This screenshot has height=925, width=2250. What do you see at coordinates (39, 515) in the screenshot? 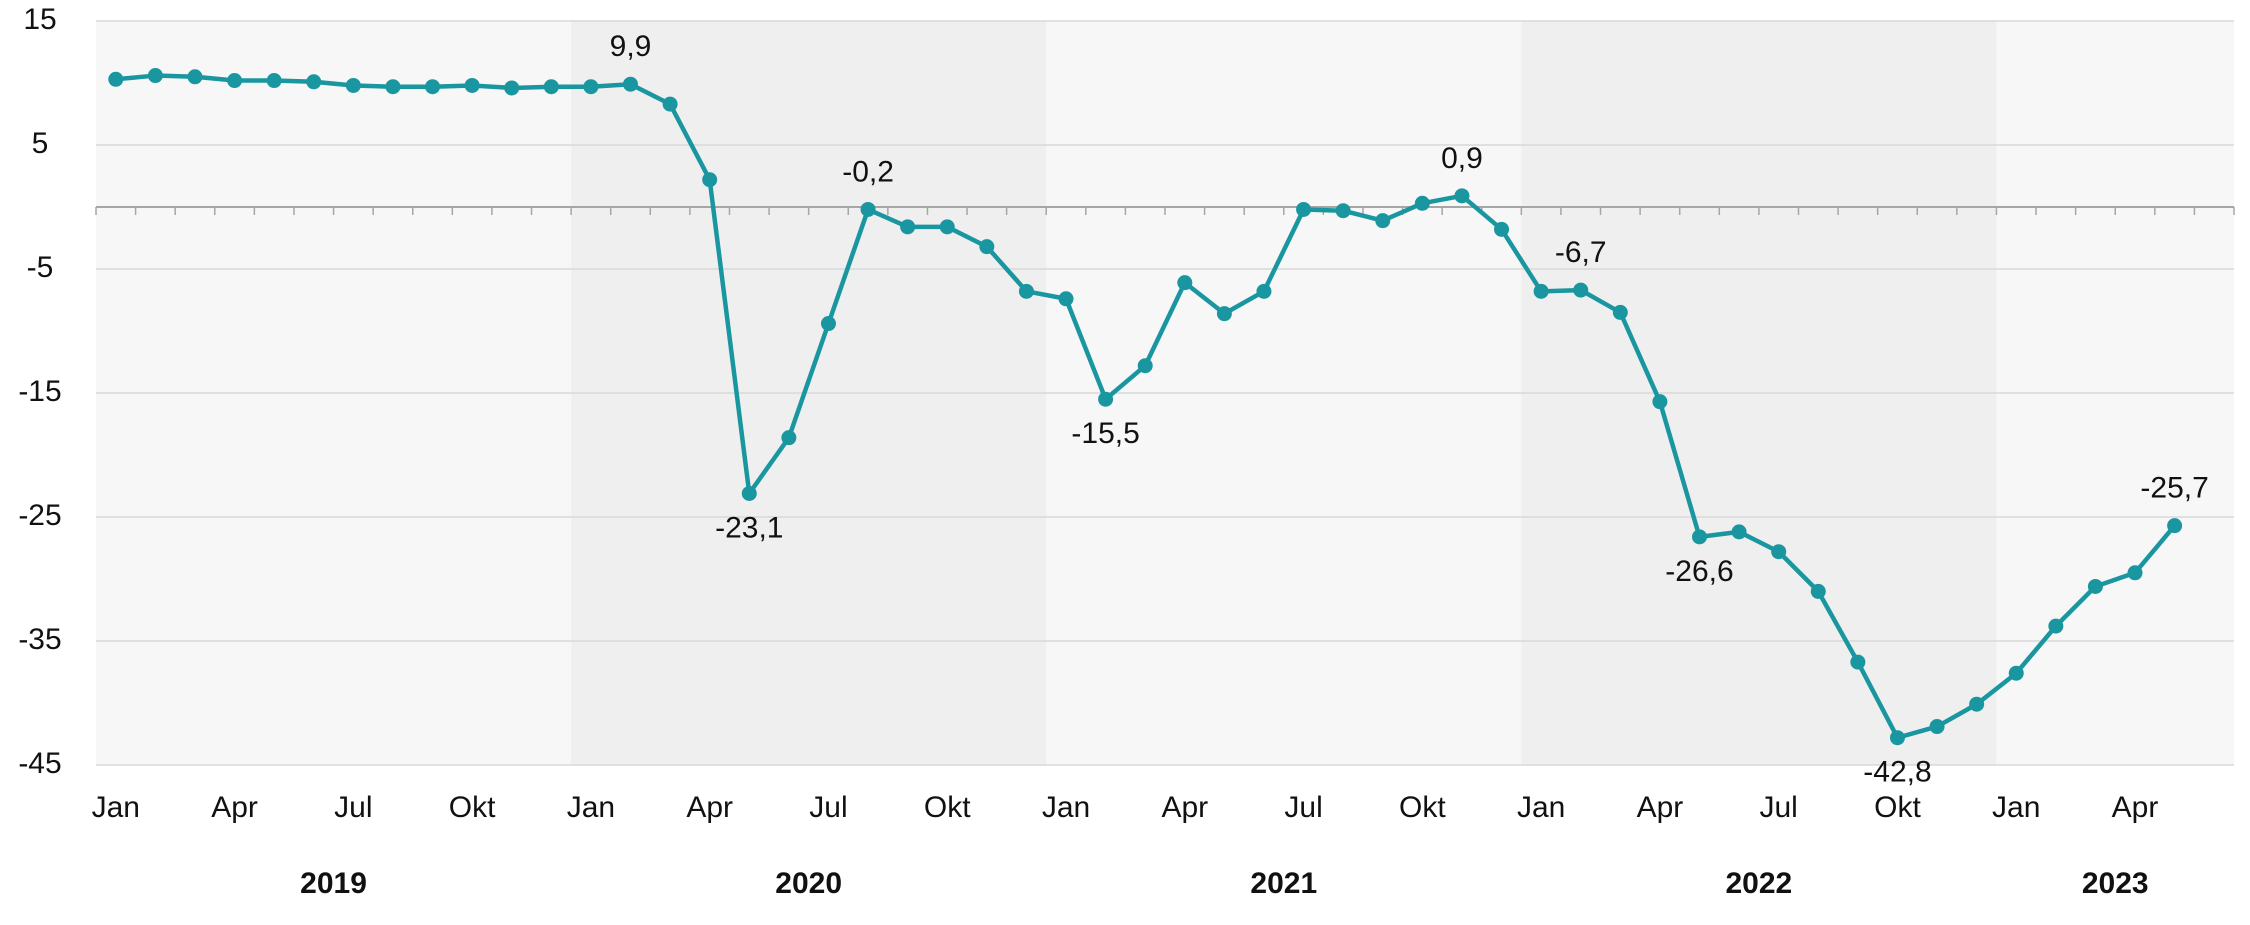
I see `y-tick-label: -25` at bounding box center [39, 515].